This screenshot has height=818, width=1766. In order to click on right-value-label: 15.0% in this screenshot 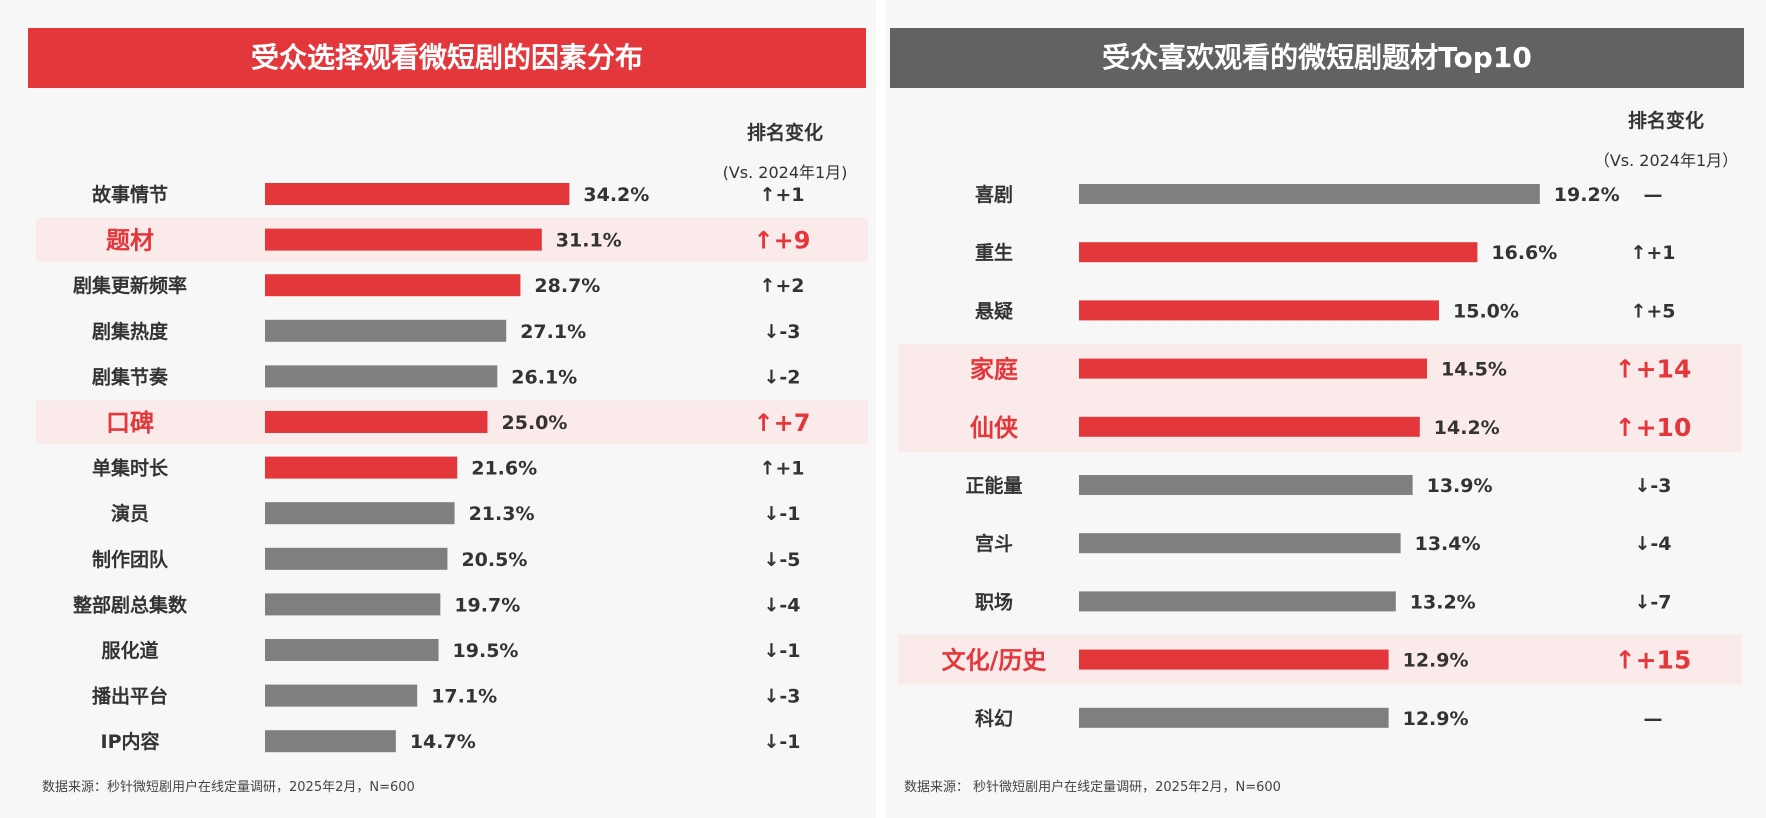, I will do `click(1486, 311)`.